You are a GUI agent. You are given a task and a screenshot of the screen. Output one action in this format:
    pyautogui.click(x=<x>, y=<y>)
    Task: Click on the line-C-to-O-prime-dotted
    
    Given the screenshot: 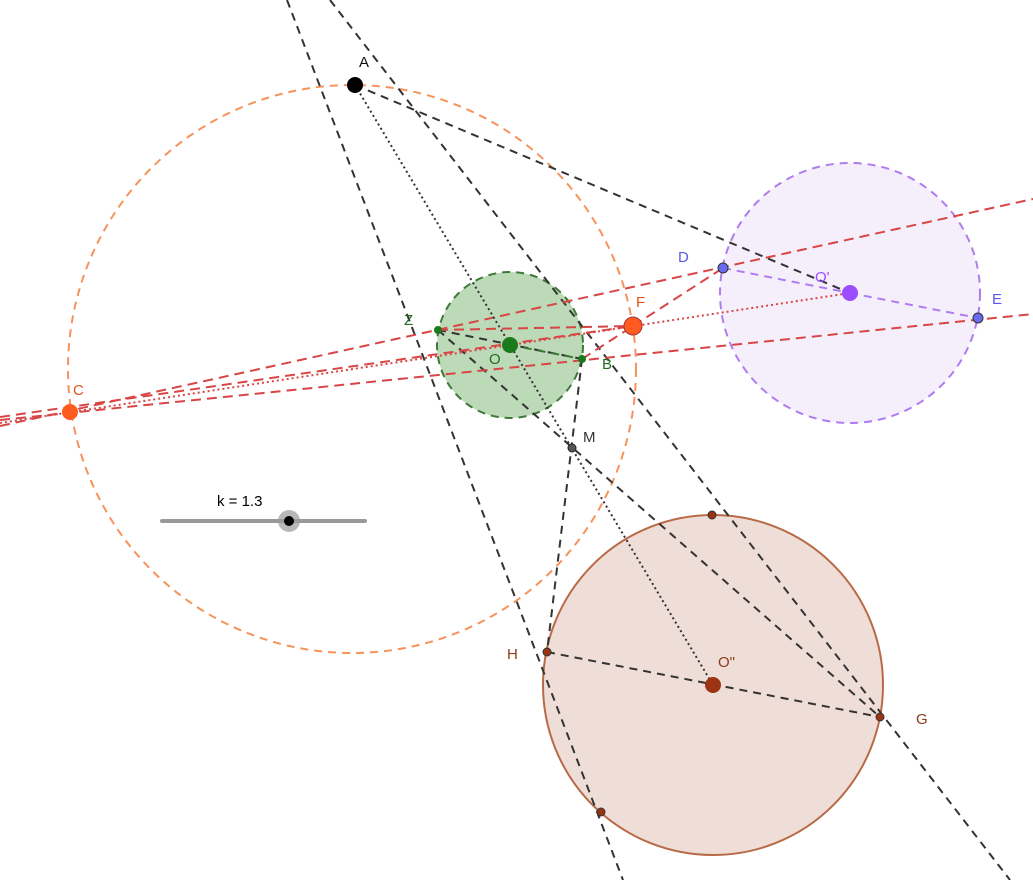 What is the action you would take?
    pyautogui.click(x=425, y=358)
    